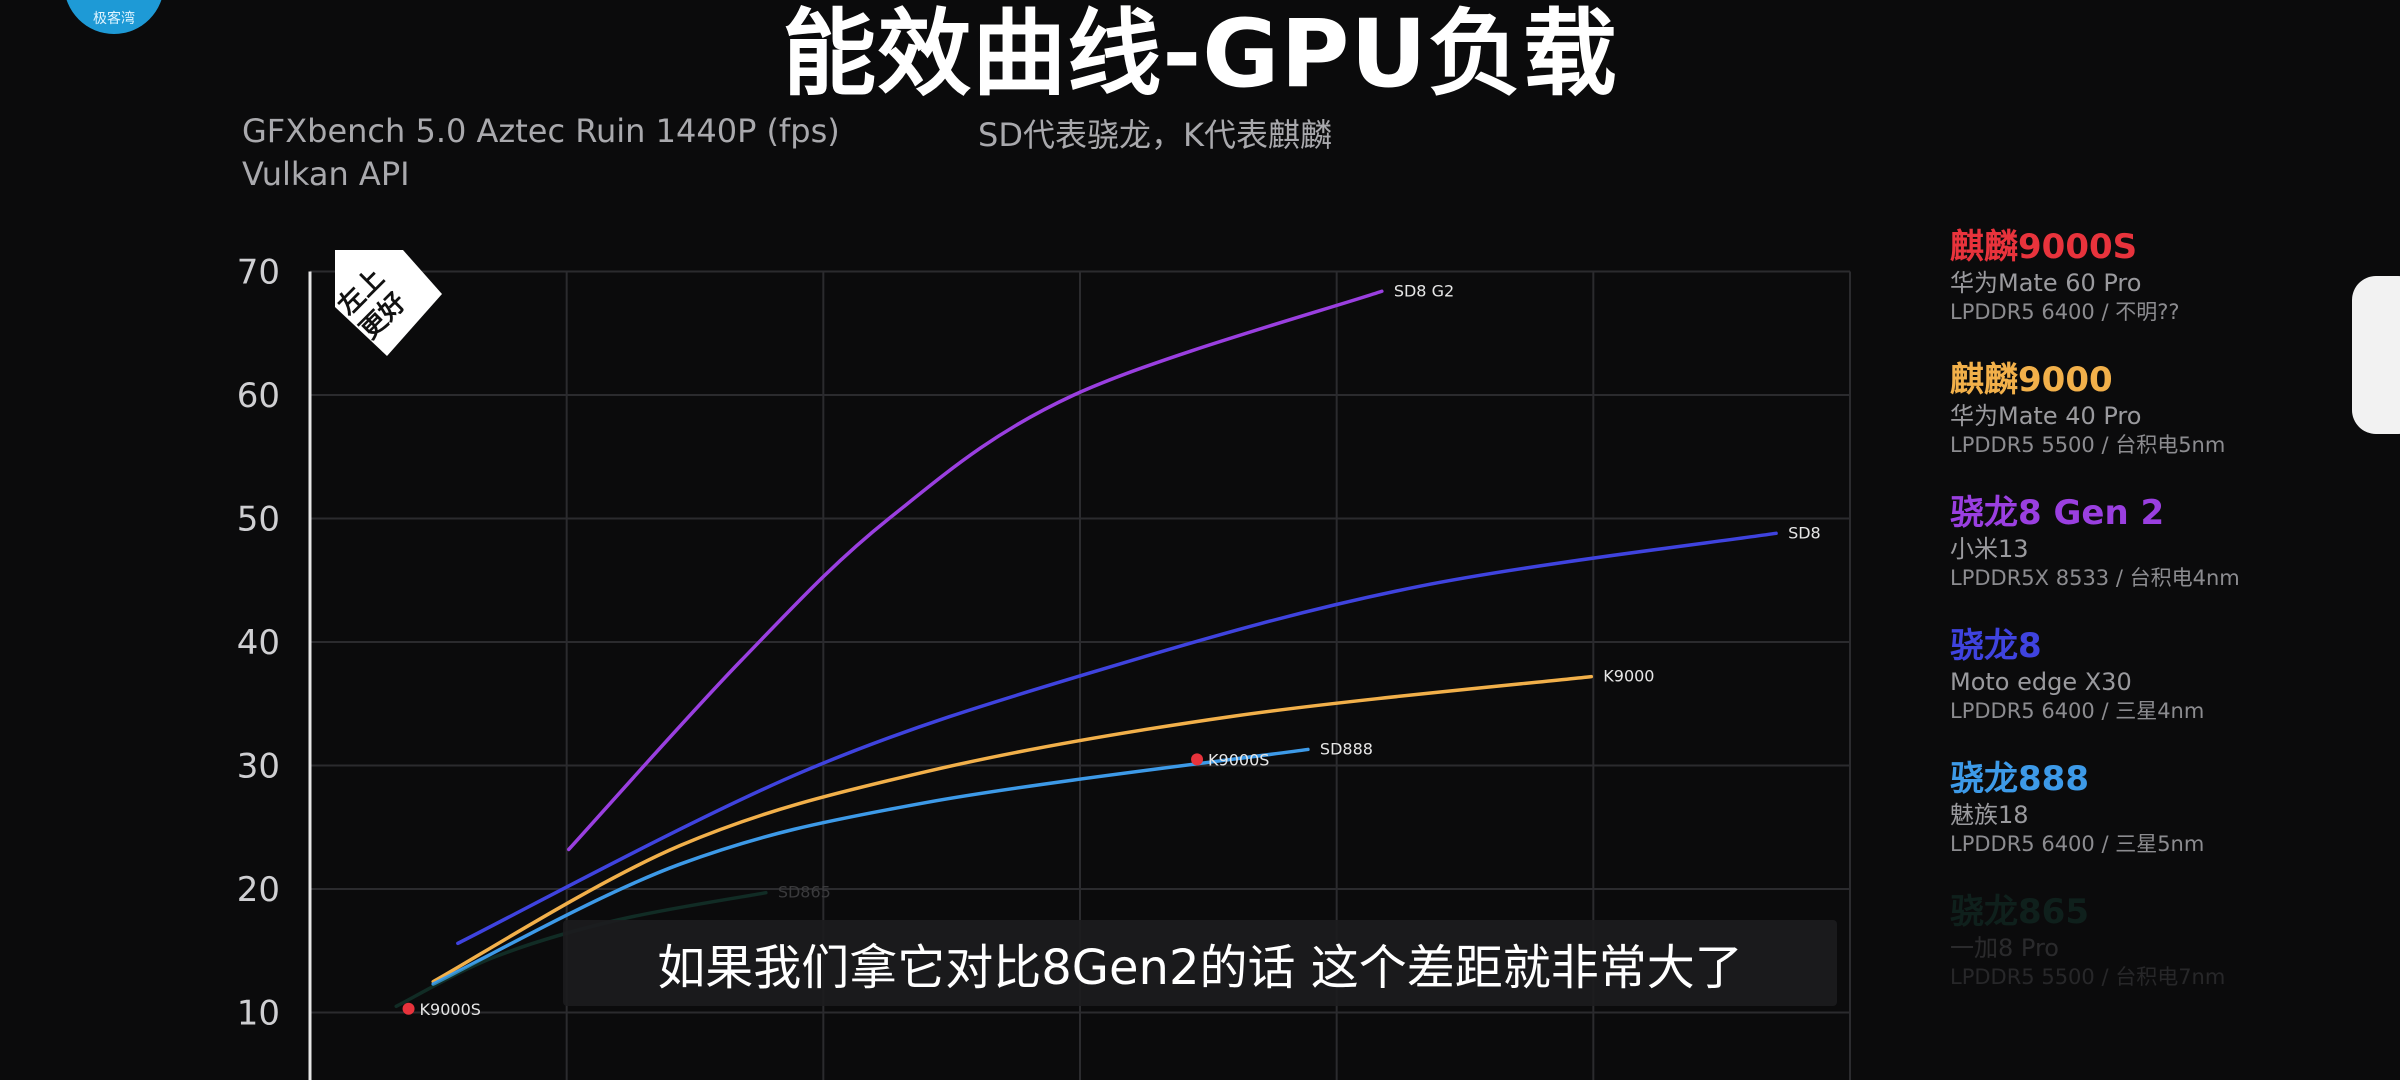  What do you see at coordinates (1155, 135) in the screenshot?
I see `abbreviation-note: SD代表骁龙，K代表麒麟` at bounding box center [1155, 135].